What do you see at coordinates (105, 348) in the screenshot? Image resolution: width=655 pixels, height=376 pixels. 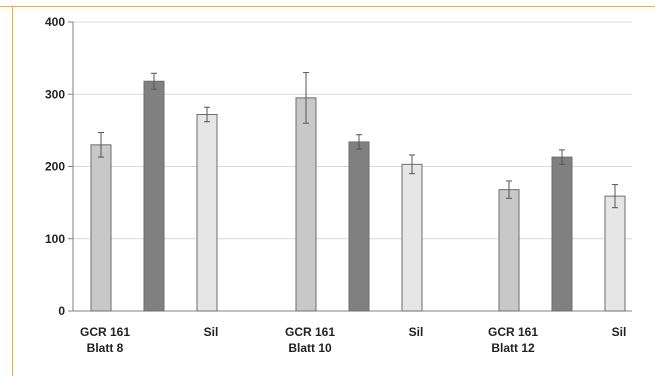 I see `x-category-label: Blatt 8` at bounding box center [105, 348].